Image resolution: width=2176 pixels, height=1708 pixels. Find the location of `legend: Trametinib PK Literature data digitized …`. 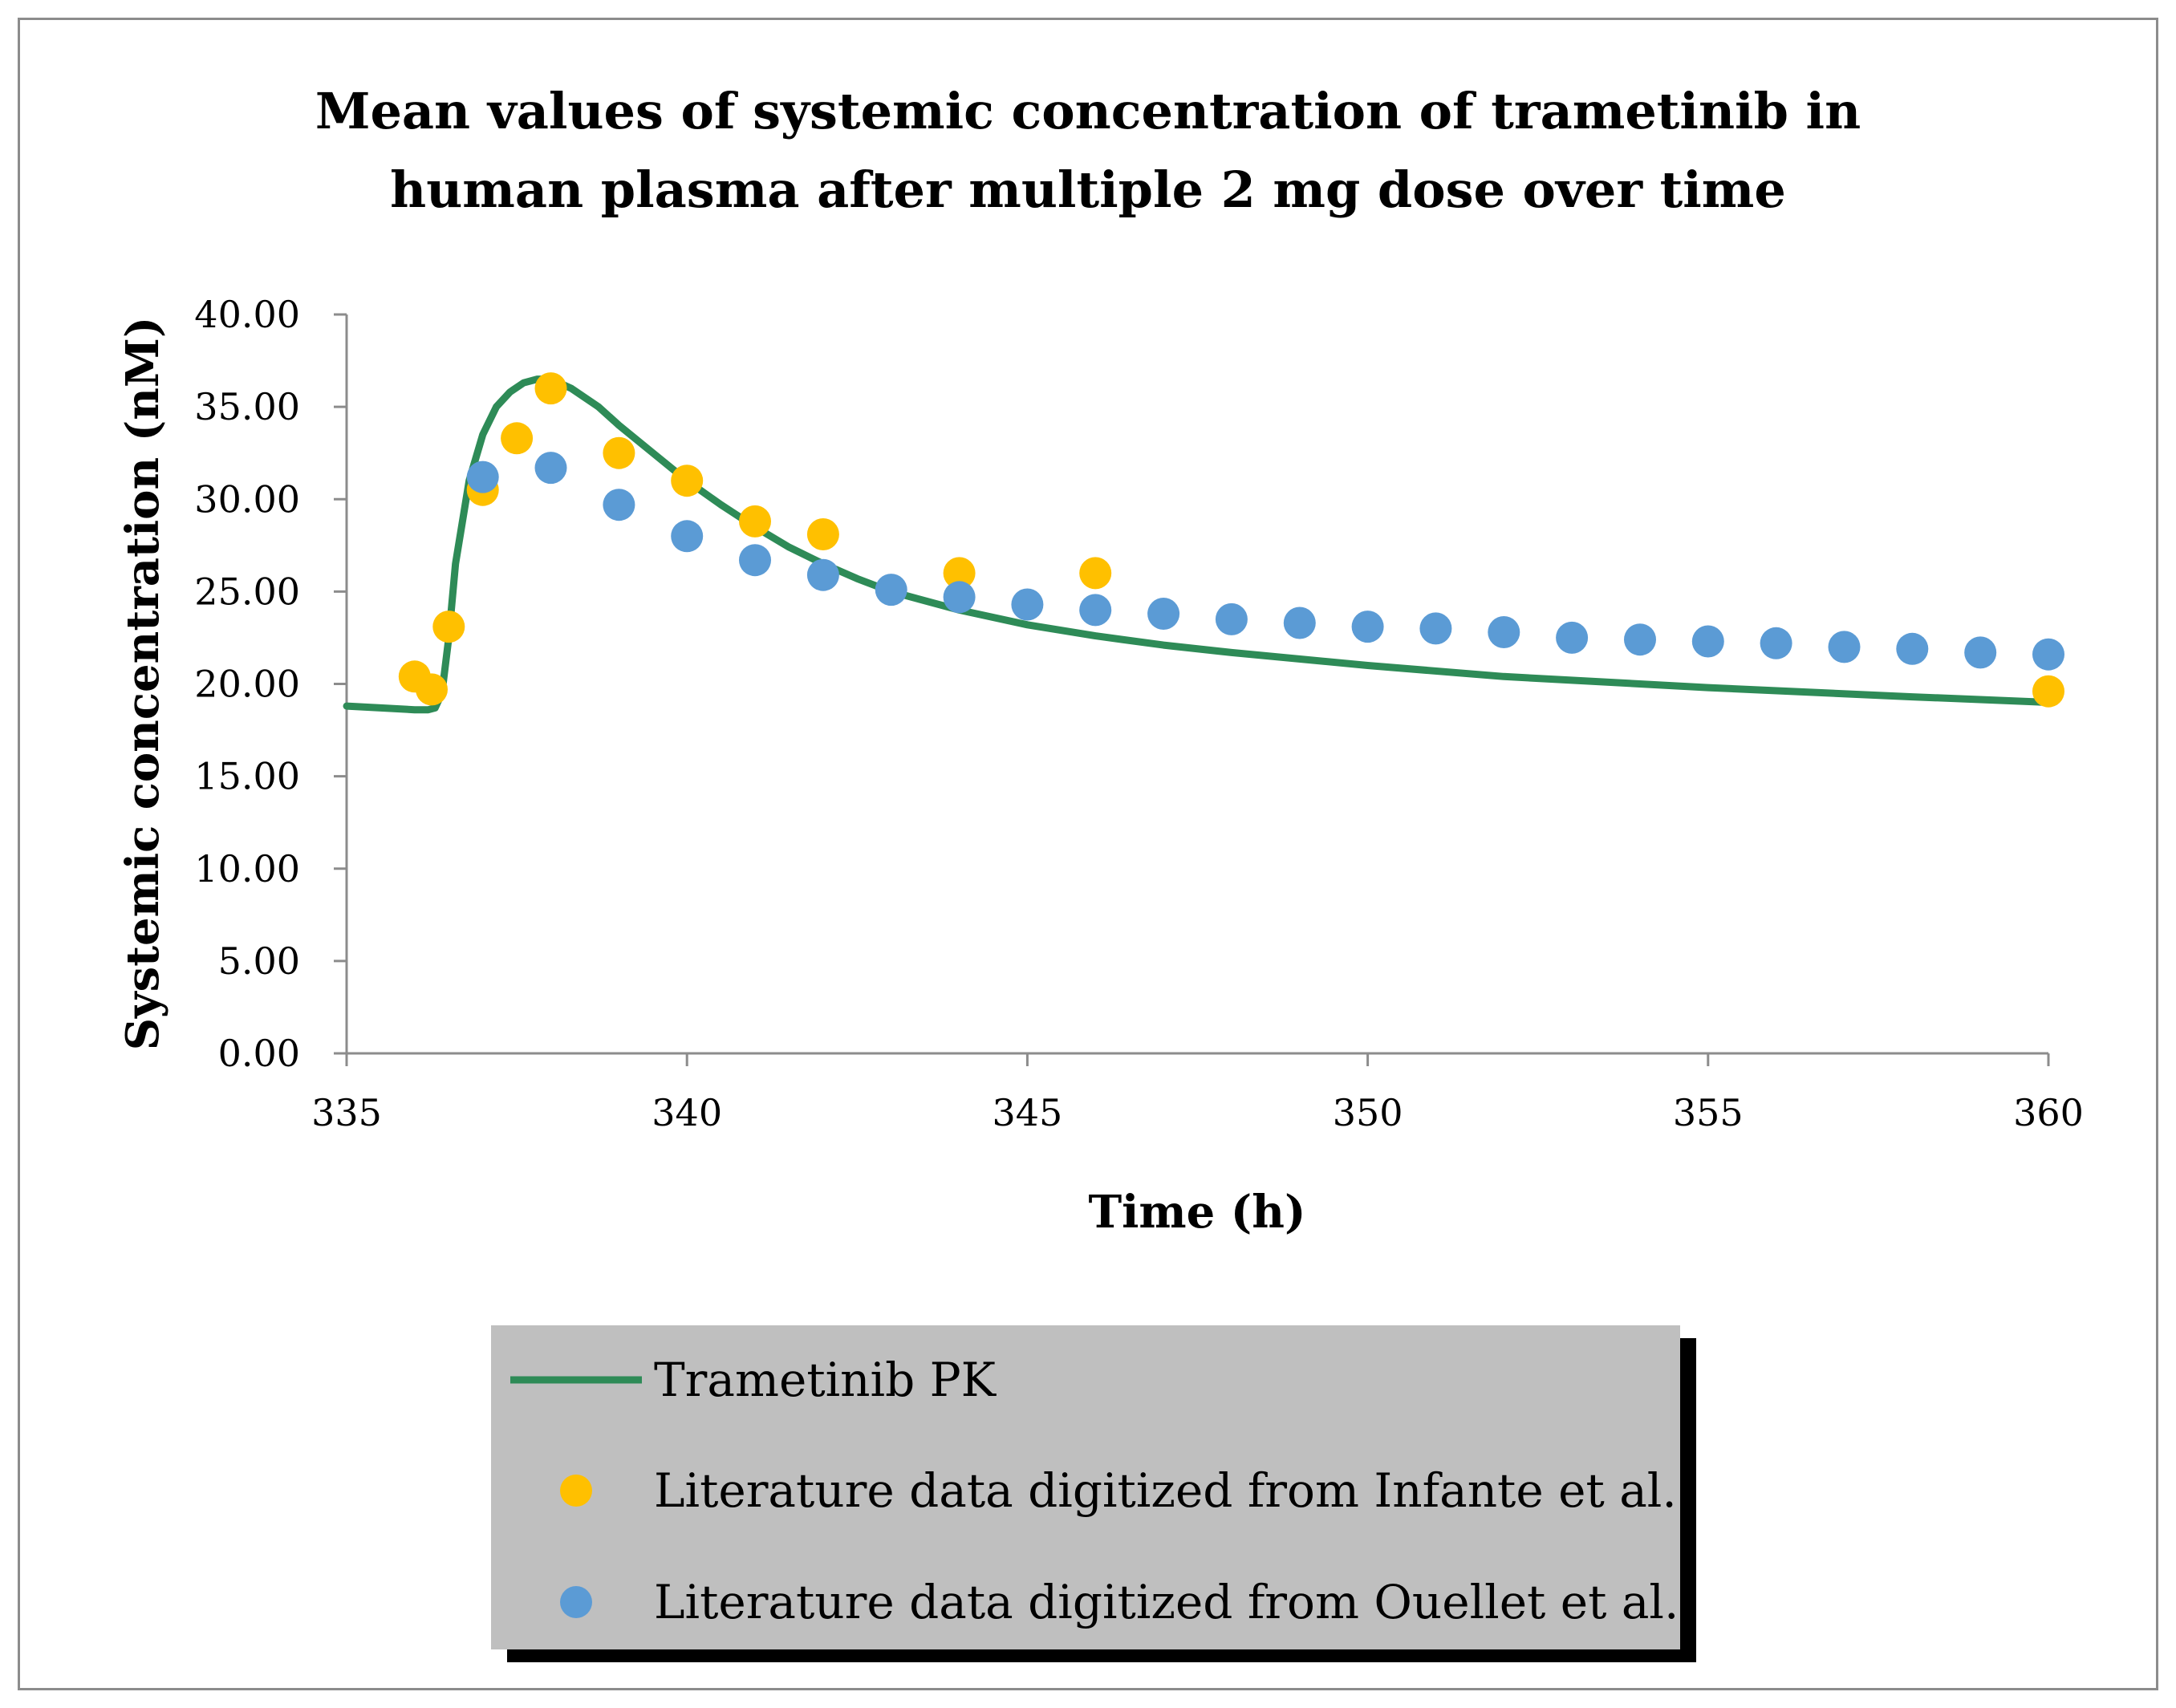

legend: Trametinib PK Literature data digitized … is located at coordinates (1093, 1494).